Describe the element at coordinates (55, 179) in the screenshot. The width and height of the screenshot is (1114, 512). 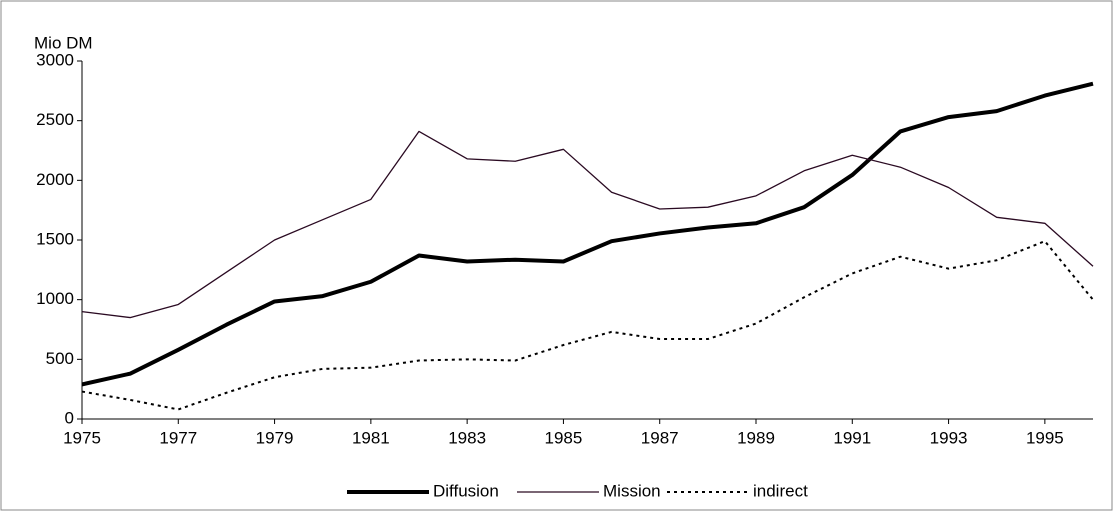
I see `y-tick-label: 2000` at that location.